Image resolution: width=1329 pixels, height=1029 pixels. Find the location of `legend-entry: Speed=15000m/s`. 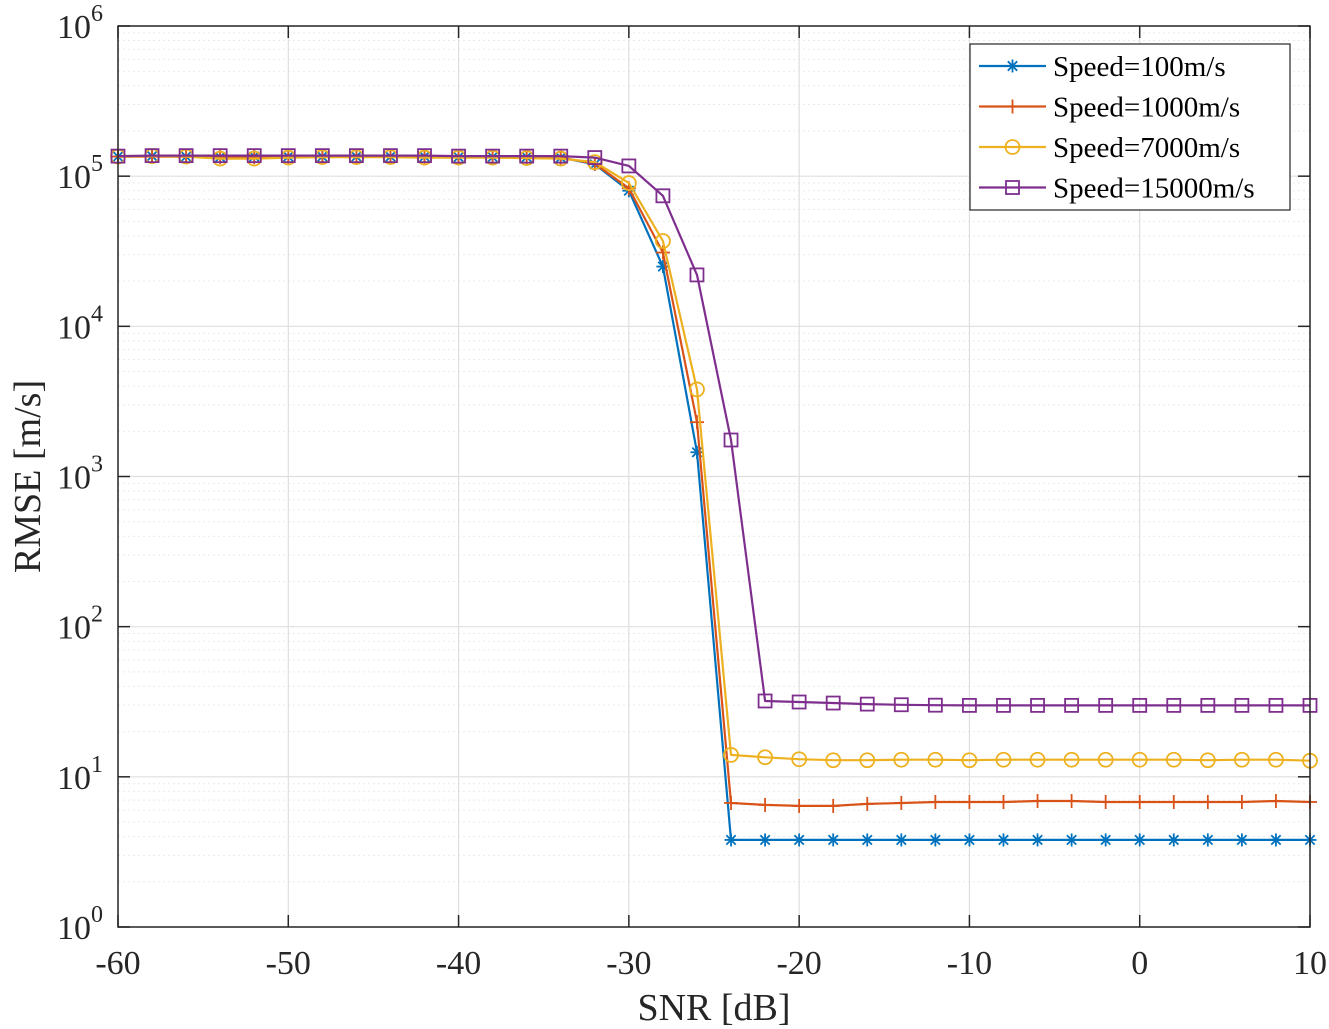

legend-entry: Speed=15000m/s is located at coordinates (1117, 189).